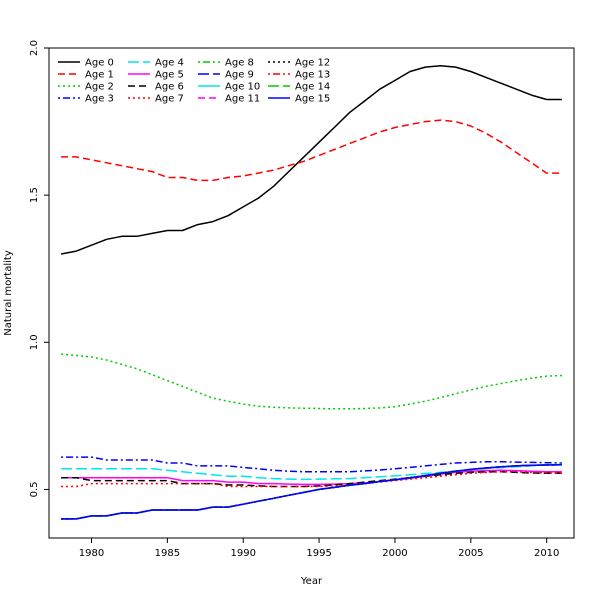  What do you see at coordinates (546, 553) in the screenshot?
I see `x-tick-label: 2010` at bounding box center [546, 553].